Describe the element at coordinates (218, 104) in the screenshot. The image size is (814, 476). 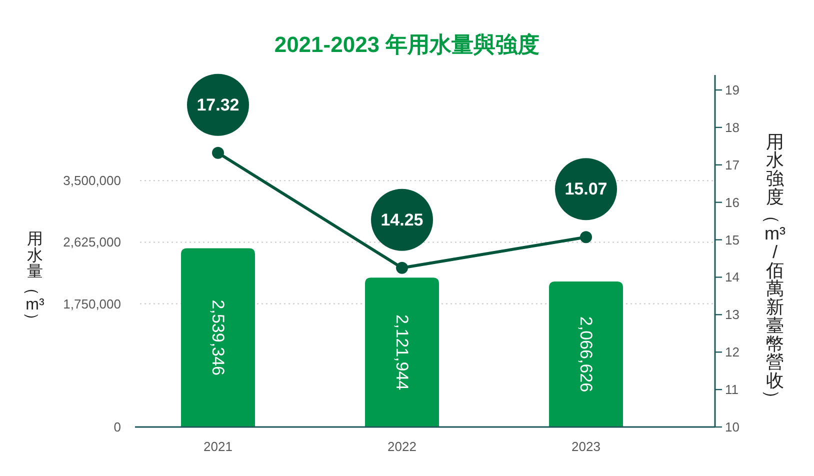
I see `data-label: 17.32` at that location.